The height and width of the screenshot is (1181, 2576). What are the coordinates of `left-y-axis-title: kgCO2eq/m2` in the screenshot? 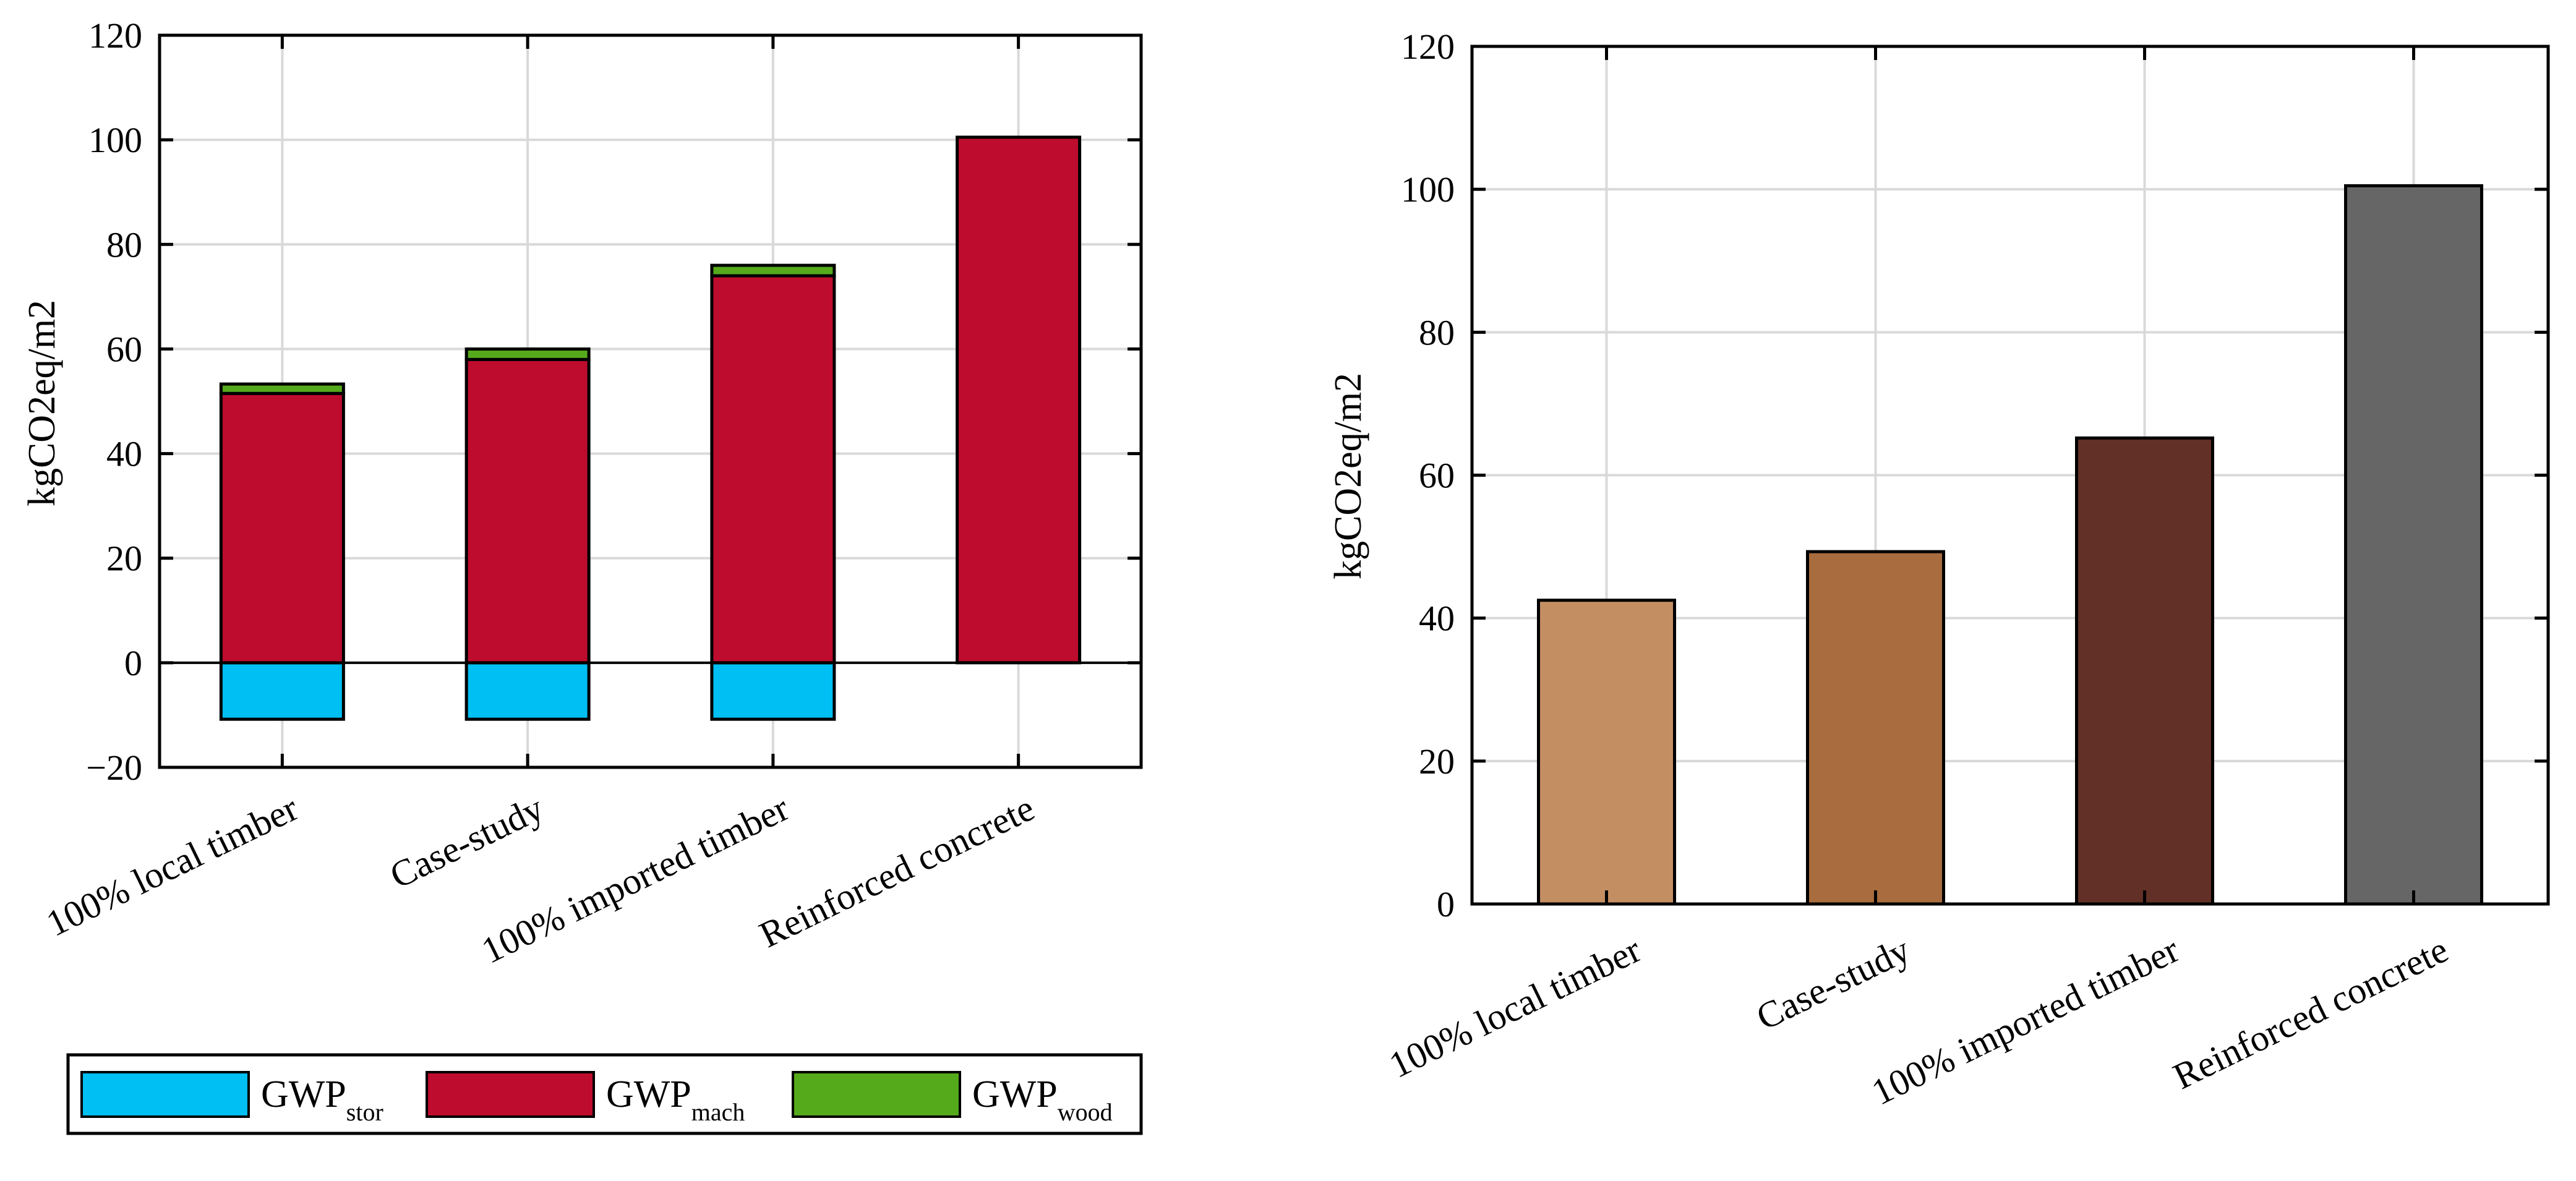 It's located at (42, 403).